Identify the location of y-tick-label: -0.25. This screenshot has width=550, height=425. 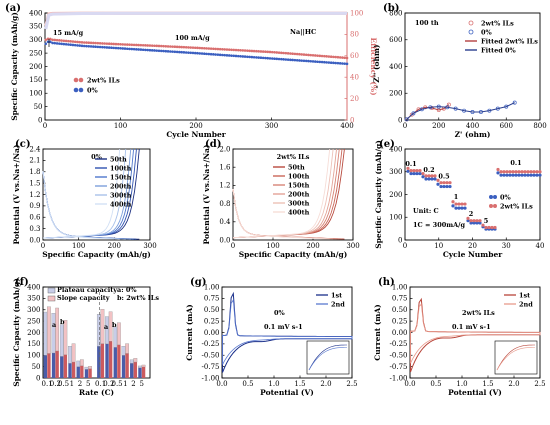
(399, 344).